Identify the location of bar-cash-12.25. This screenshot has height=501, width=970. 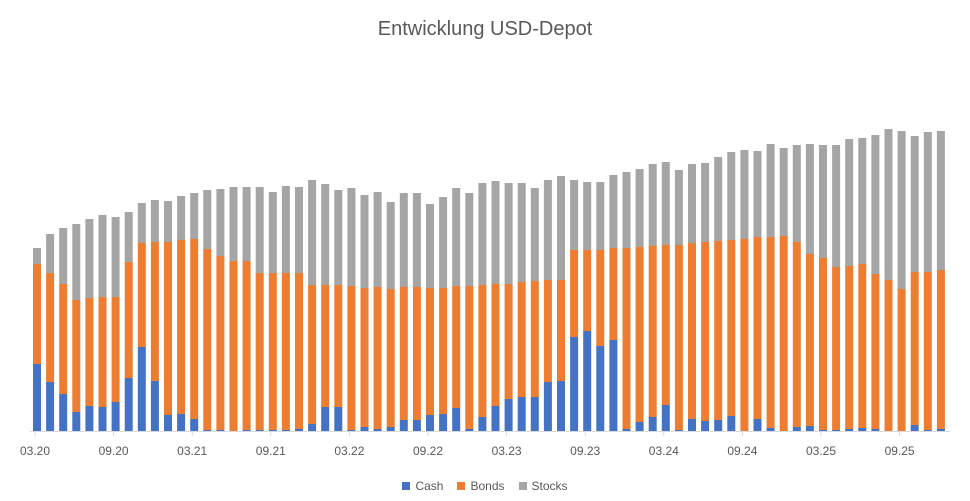
(940, 430).